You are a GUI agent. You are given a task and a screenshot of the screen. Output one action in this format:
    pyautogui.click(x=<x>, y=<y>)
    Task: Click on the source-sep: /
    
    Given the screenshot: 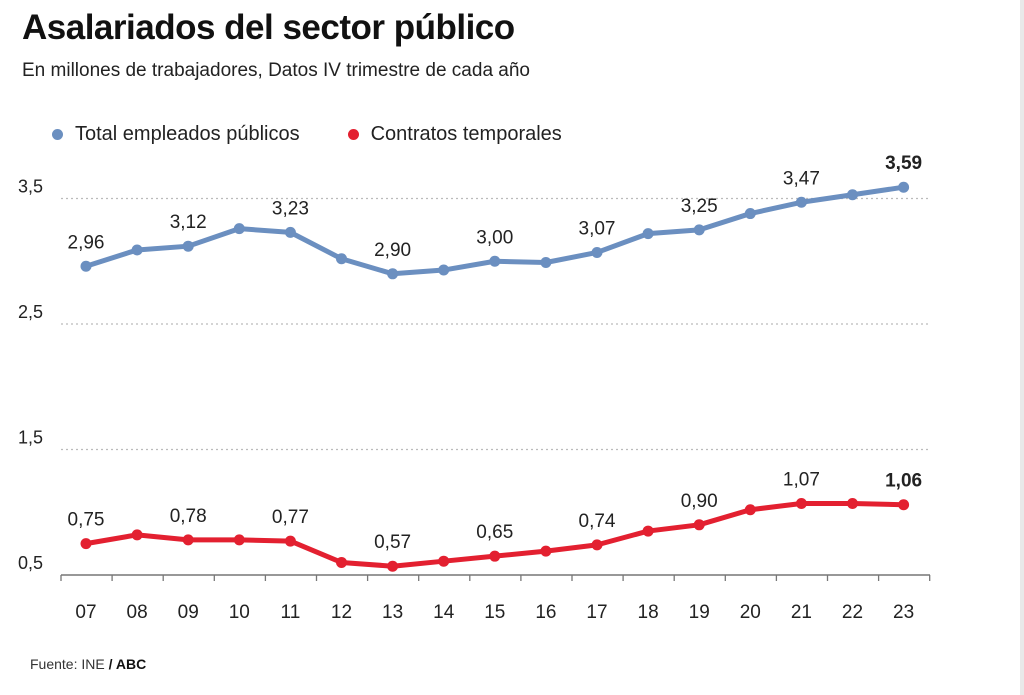 What is the action you would take?
    pyautogui.click(x=110, y=664)
    